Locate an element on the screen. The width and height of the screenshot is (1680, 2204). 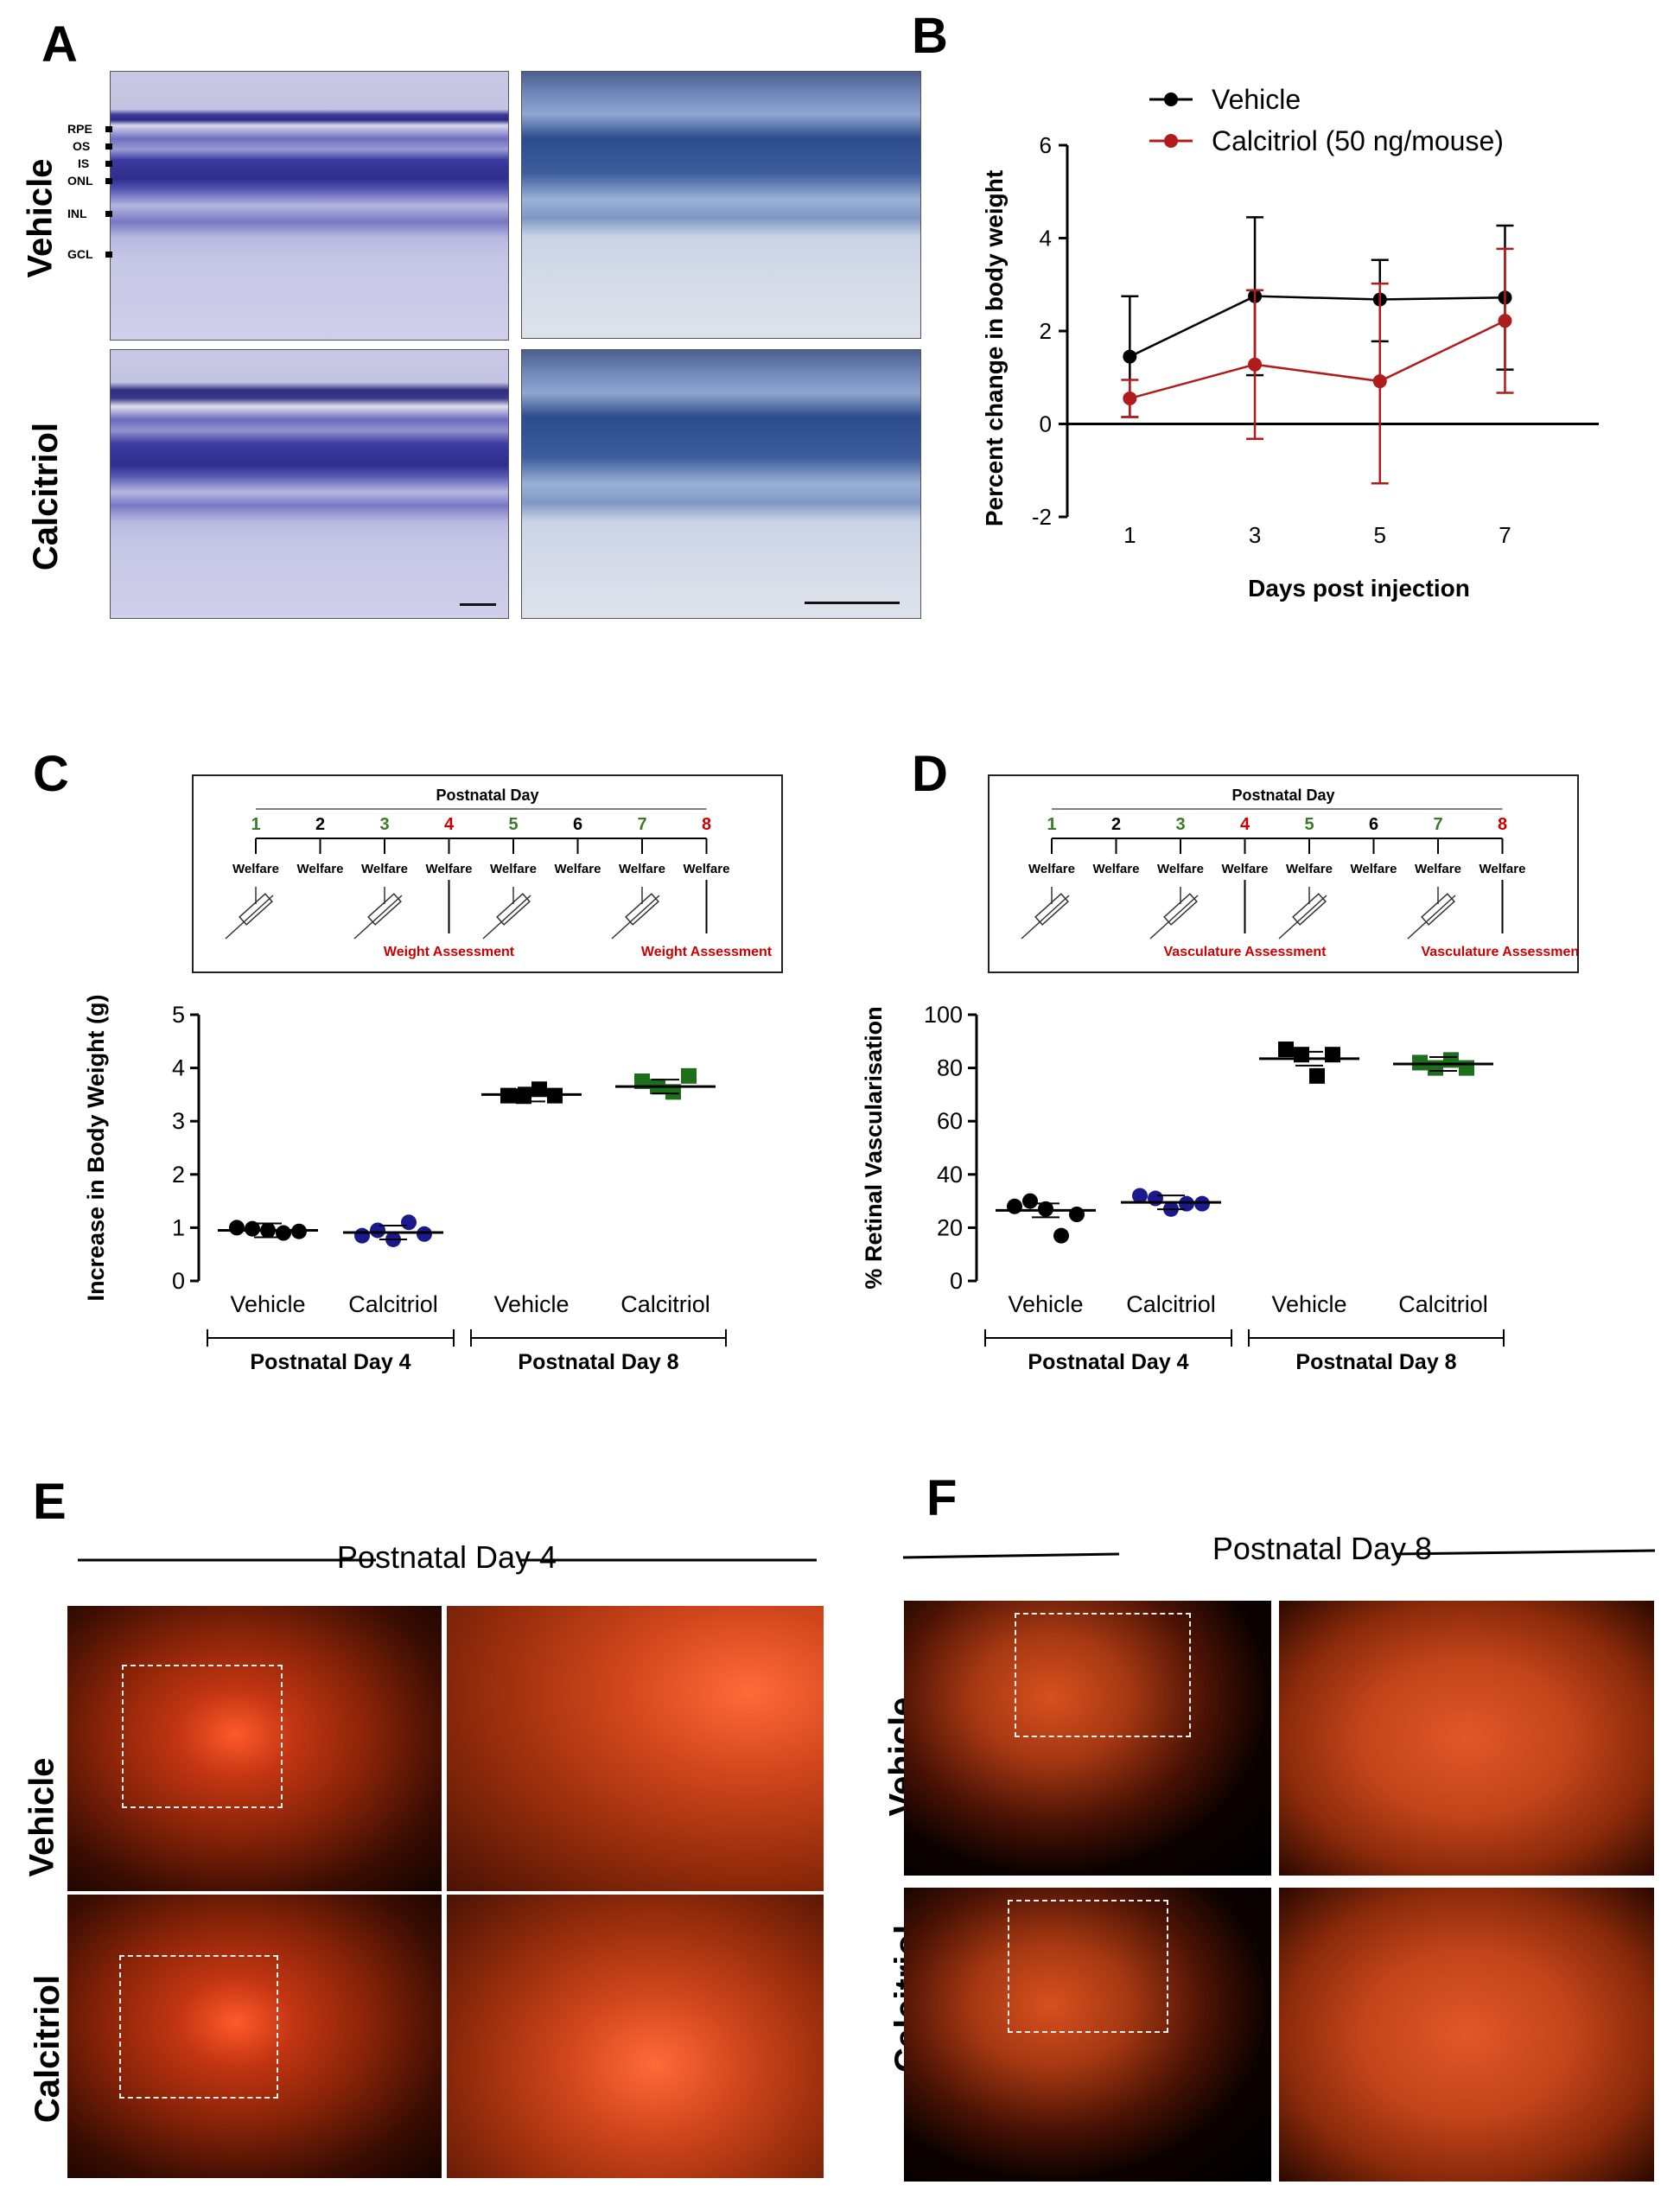
layer-label-gcl: GCL is located at coordinates (80, 254).